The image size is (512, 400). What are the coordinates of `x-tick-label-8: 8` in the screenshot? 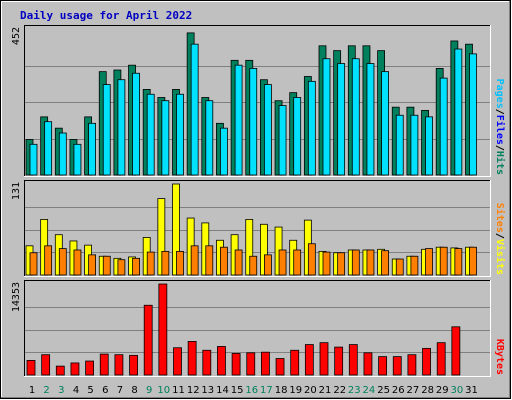 It's located at (134, 390).